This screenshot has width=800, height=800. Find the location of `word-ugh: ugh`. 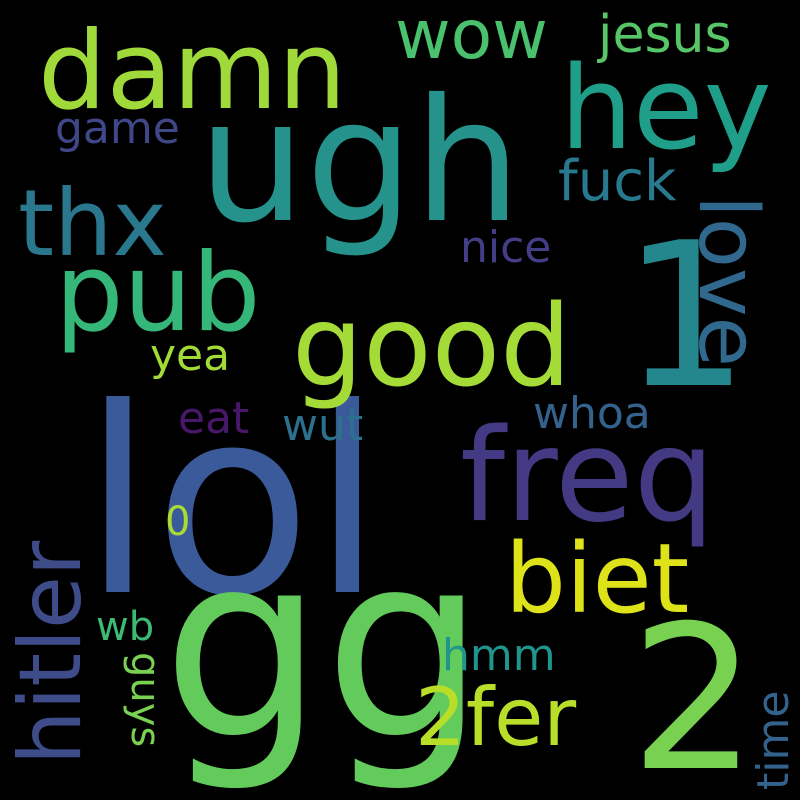

word-ugh: ugh is located at coordinates (359, 162).